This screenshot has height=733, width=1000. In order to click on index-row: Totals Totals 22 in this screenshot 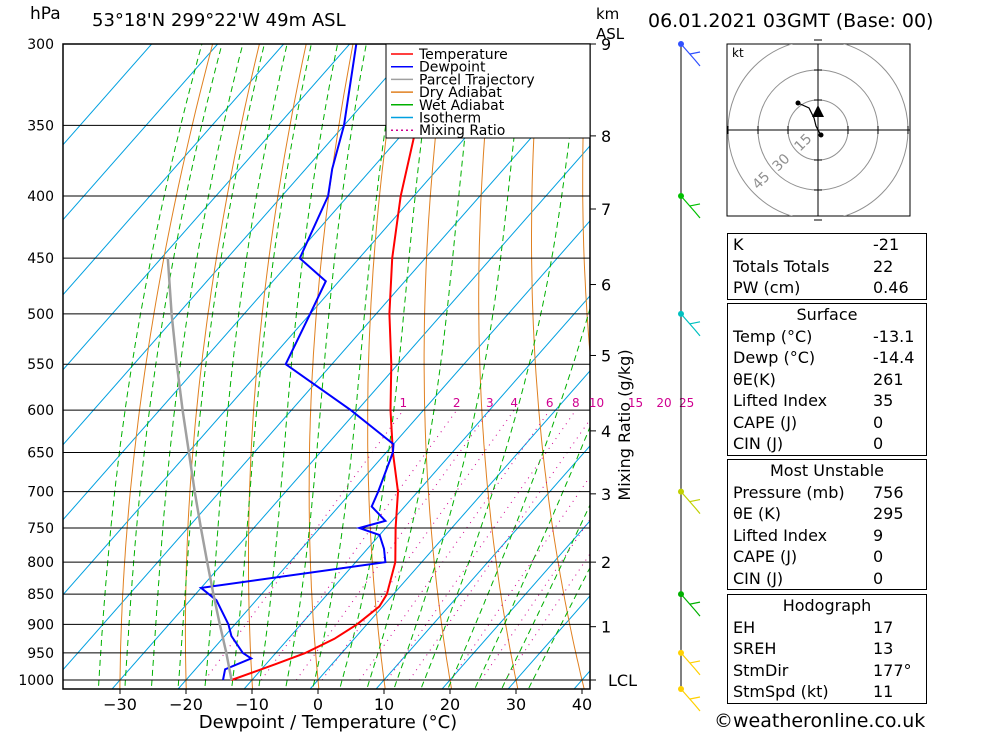, I will do `click(827, 267)`.